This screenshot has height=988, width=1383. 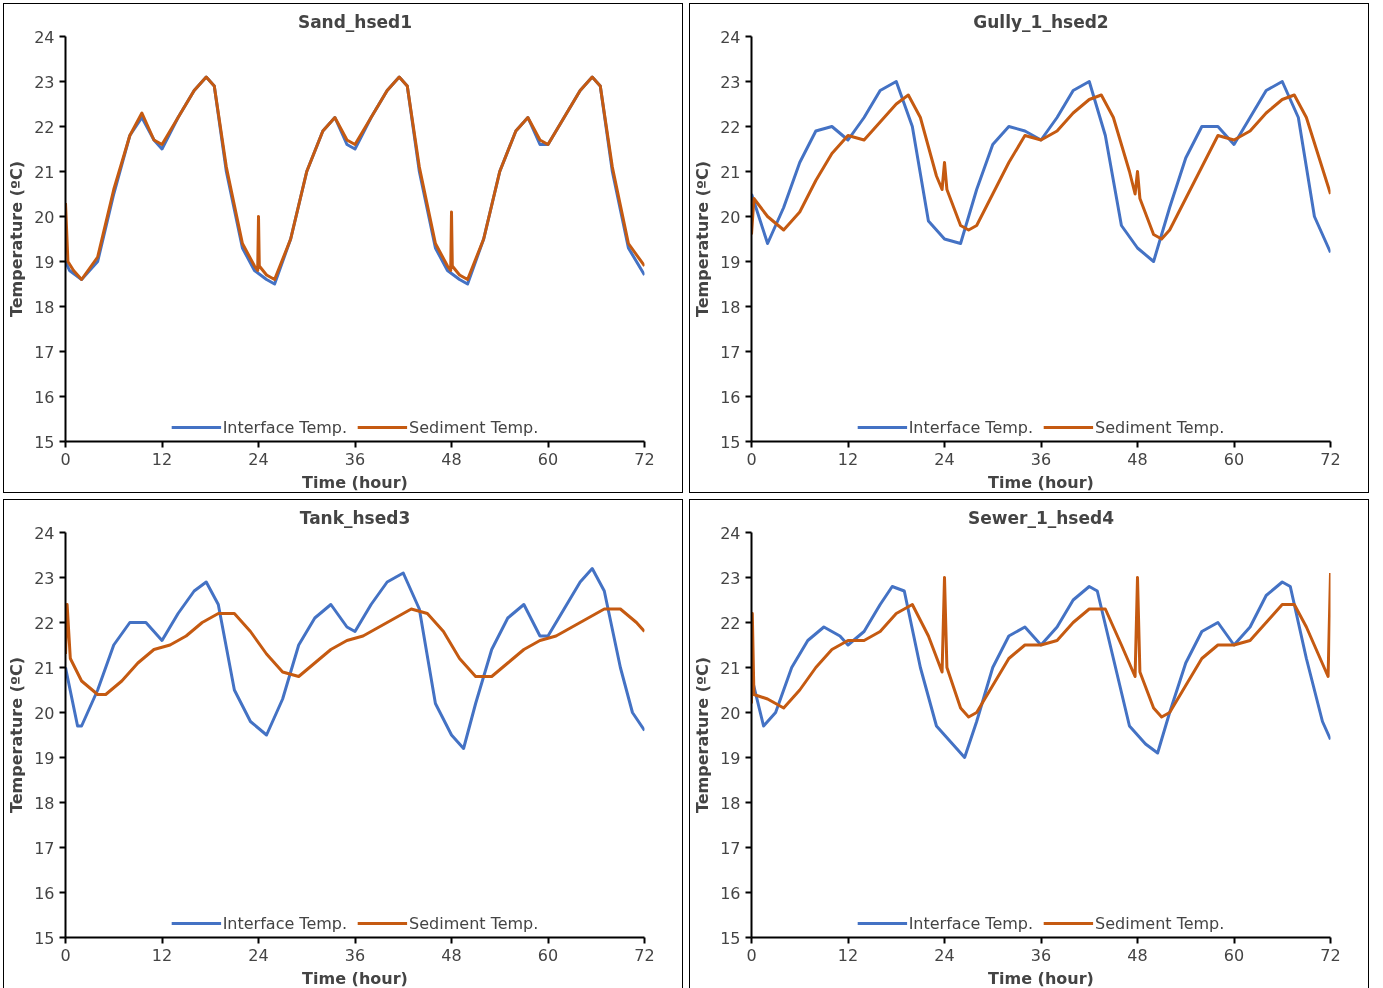 I want to click on chart-title: Gully_1_hsed2, so click(x=1041, y=21).